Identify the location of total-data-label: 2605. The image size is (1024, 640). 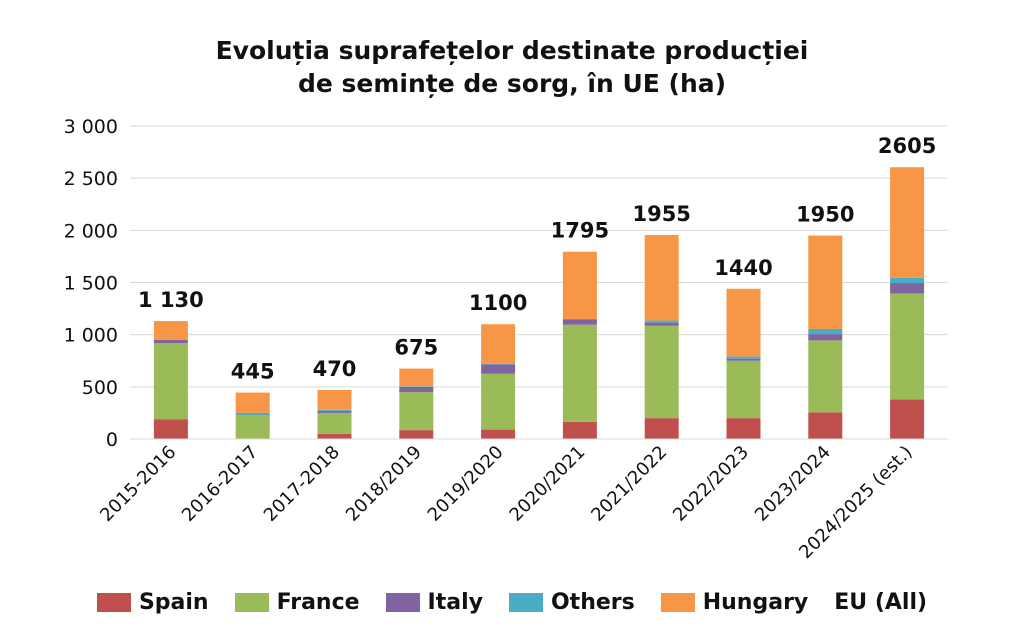
(907, 146).